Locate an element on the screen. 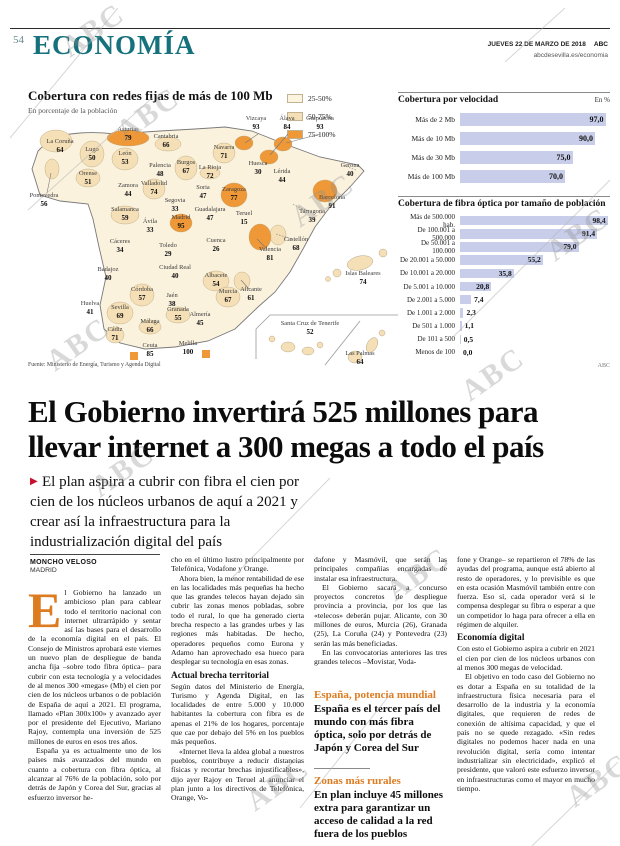 This screenshot has width=620, height=846. province-value: 26 is located at coordinates (217, 249).